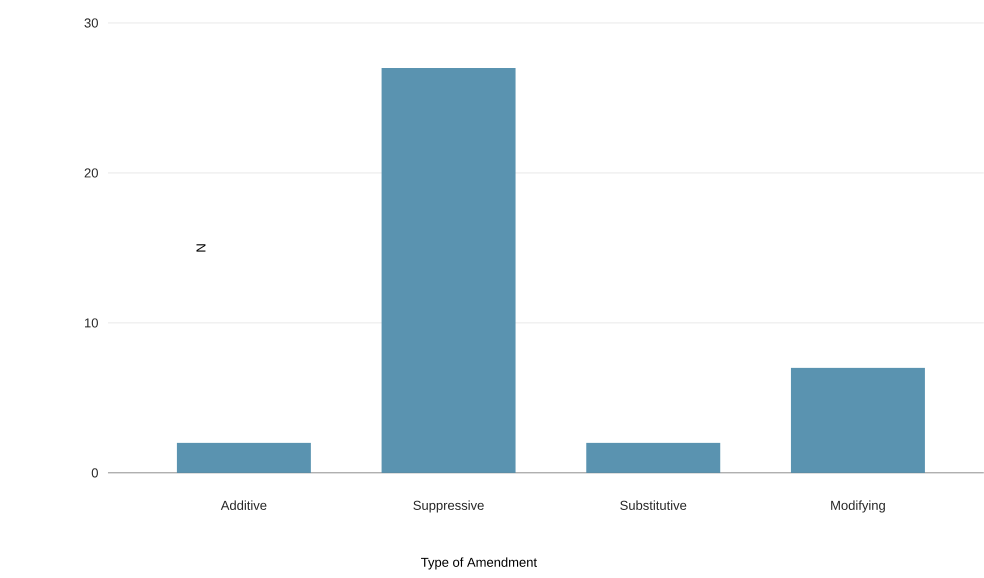 The width and height of the screenshot is (984, 578). What do you see at coordinates (95, 473) in the screenshot?
I see `y-tick-label: 0` at bounding box center [95, 473].